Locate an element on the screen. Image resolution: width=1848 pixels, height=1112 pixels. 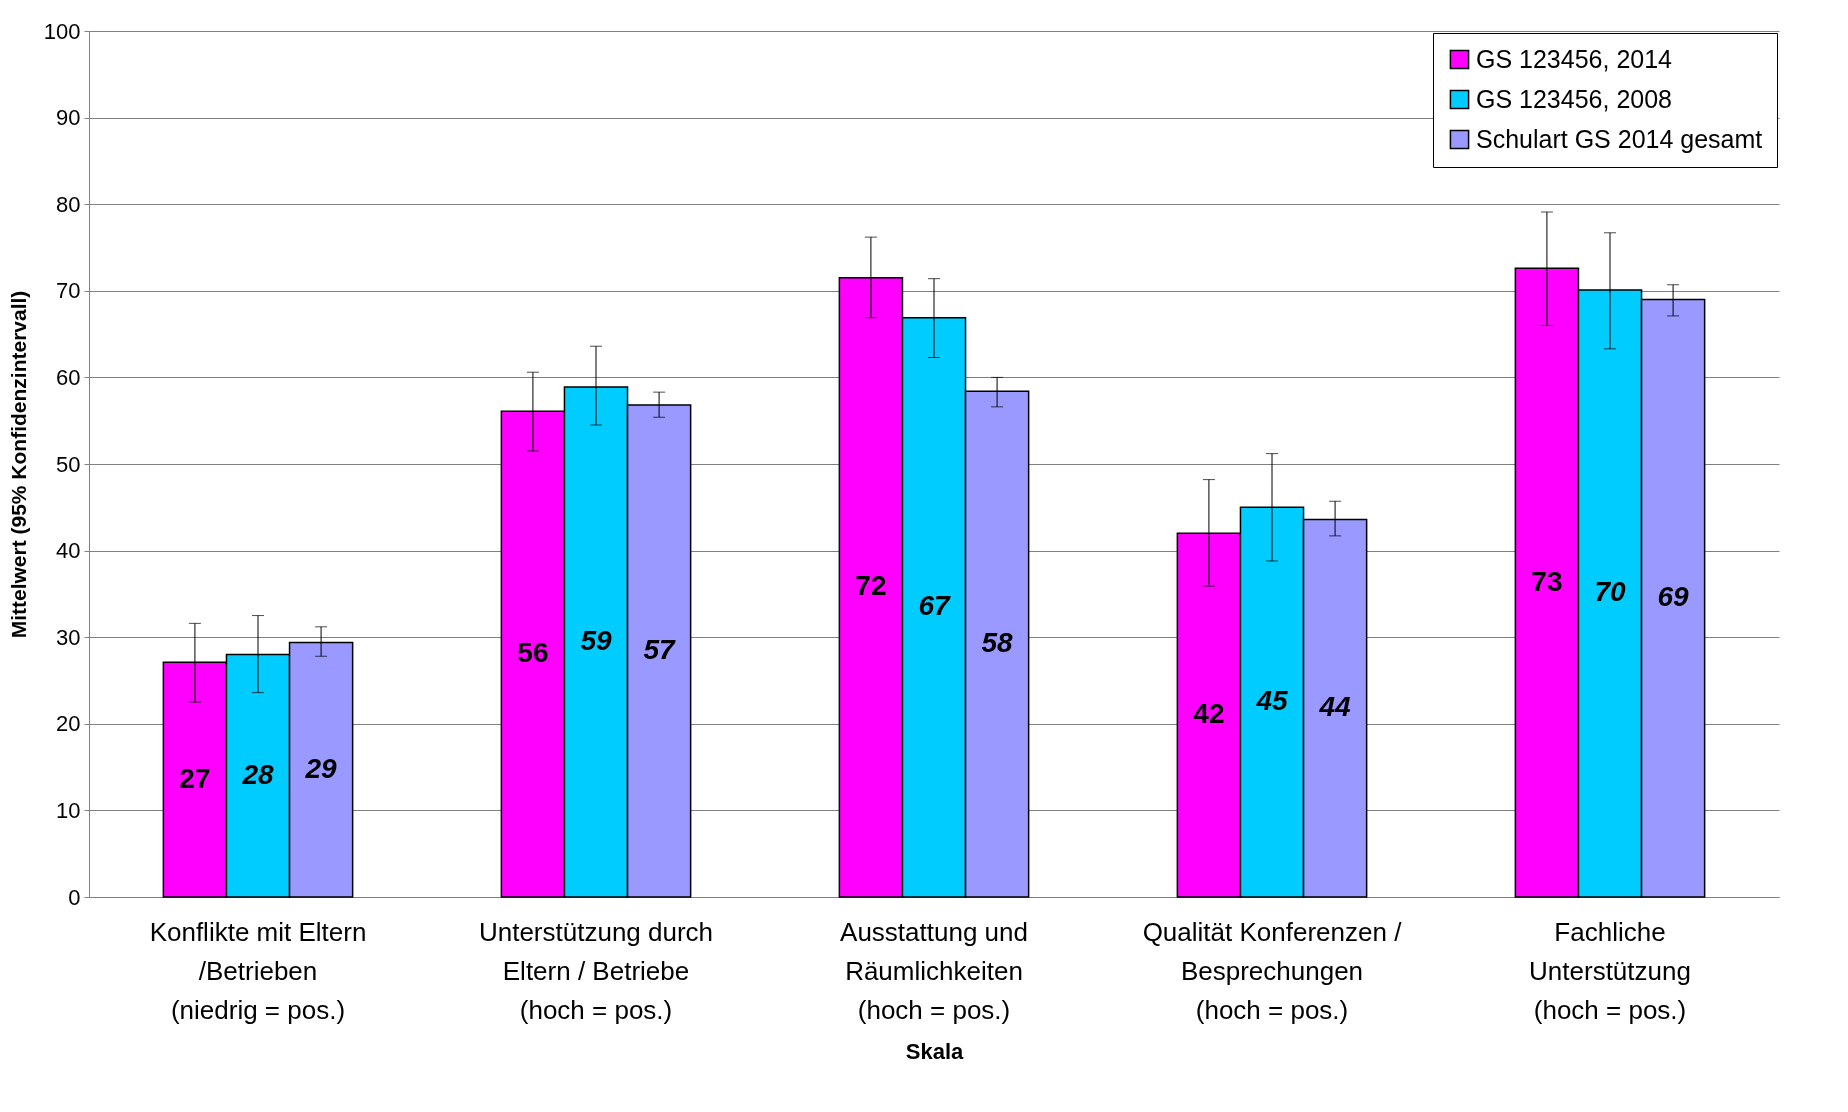
y-tick-label: 0 is located at coordinates (74, 897).